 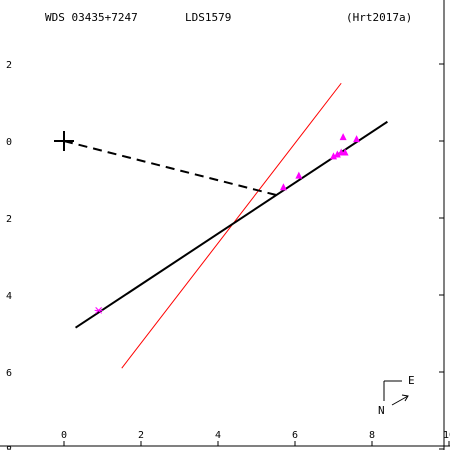 I want to click on x-tick-label: 8, so click(x=372, y=435).